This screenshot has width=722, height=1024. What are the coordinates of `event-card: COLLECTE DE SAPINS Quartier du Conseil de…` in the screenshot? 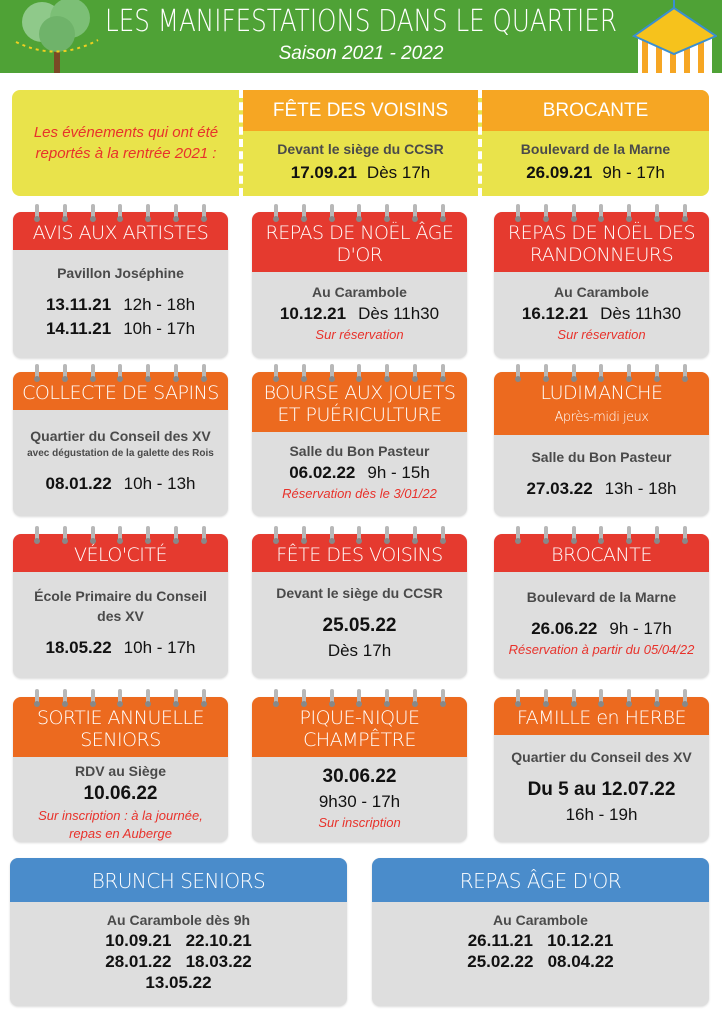 It's located at (120, 440).